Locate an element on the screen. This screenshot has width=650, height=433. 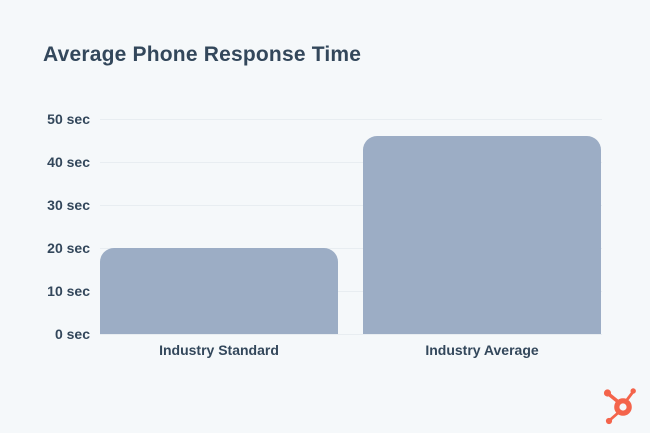
y-tick-label: 40 sec is located at coordinates (68, 162).